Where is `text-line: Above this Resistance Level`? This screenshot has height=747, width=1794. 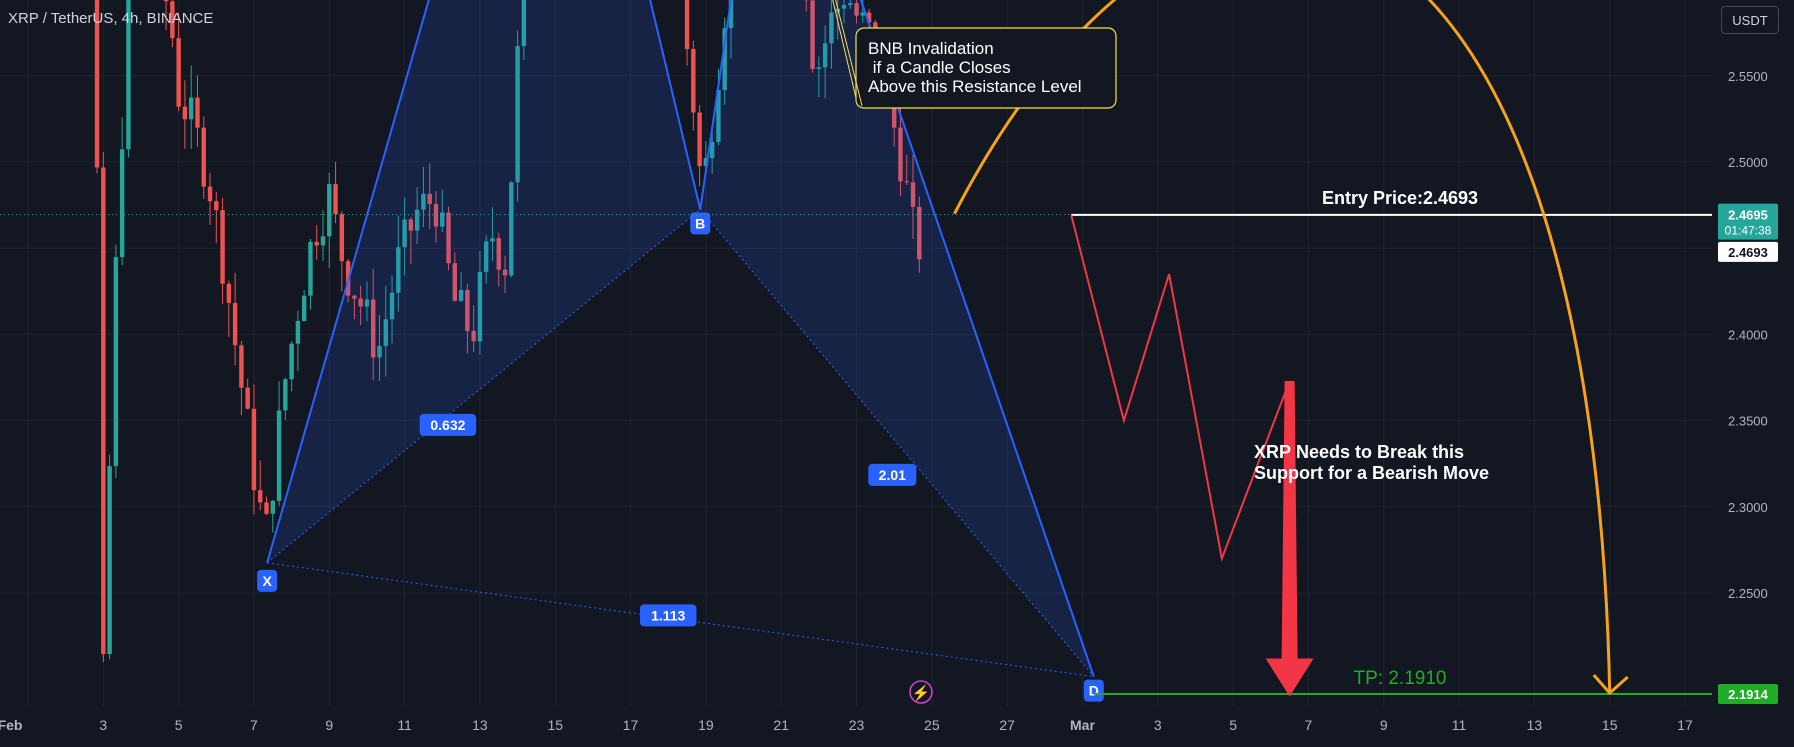
text-line: Above this Resistance Level is located at coordinates (975, 86).